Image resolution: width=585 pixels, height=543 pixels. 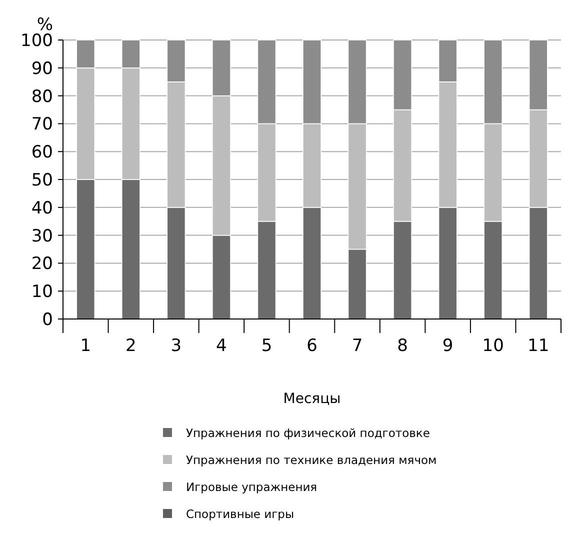 What do you see at coordinates (42, 152) in the screenshot?
I see `y-tick-label: 60` at bounding box center [42, 152].